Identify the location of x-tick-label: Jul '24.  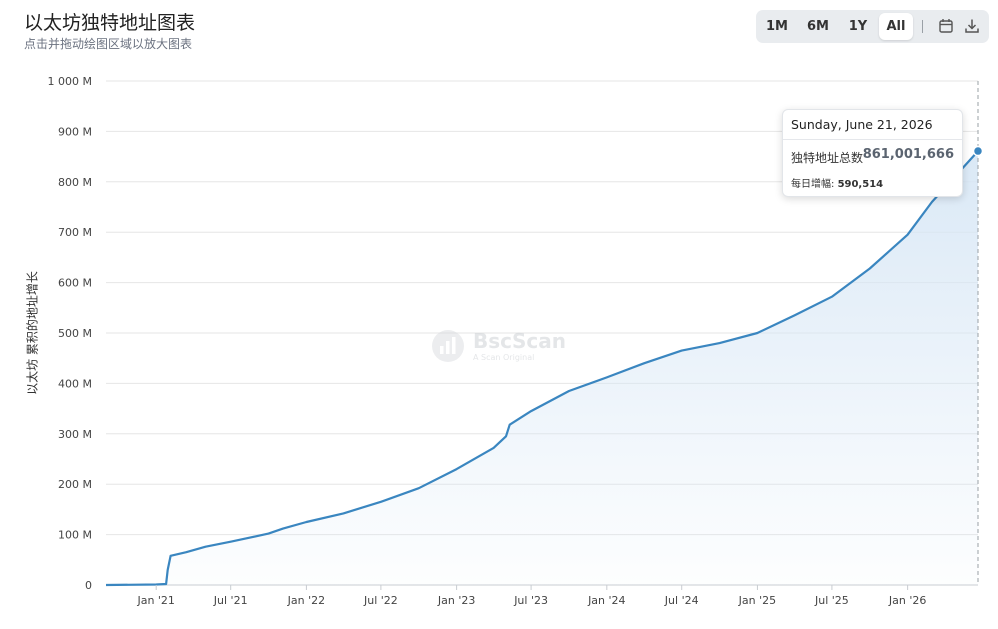
(681, 600).